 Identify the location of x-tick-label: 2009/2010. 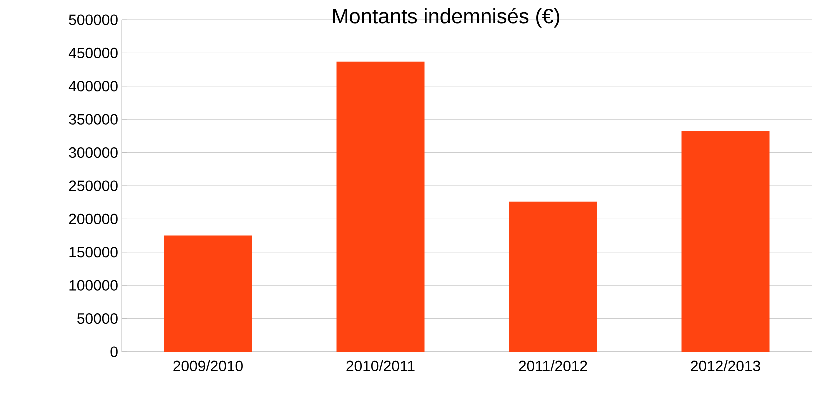
(208, 366).